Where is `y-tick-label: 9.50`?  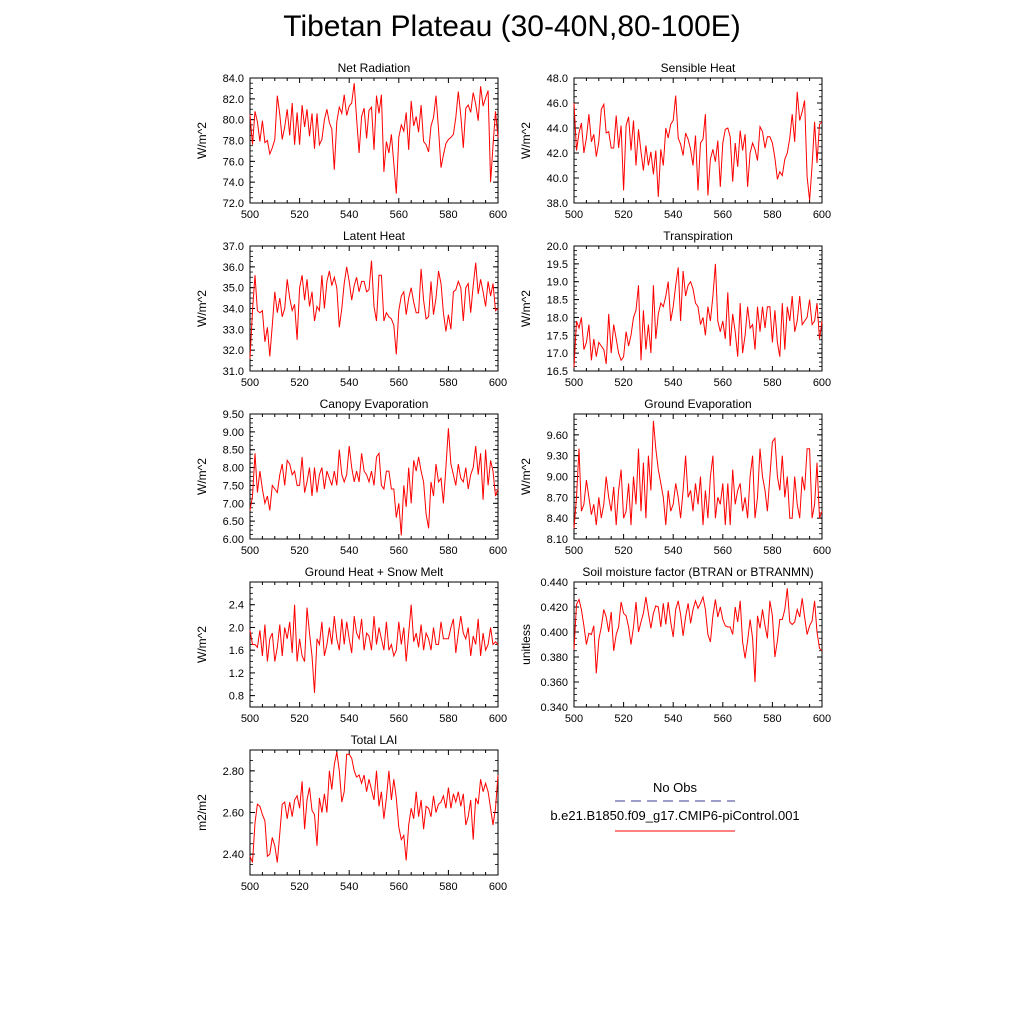
y-tick-label: 9.50 is located at coordinates (233, 415).